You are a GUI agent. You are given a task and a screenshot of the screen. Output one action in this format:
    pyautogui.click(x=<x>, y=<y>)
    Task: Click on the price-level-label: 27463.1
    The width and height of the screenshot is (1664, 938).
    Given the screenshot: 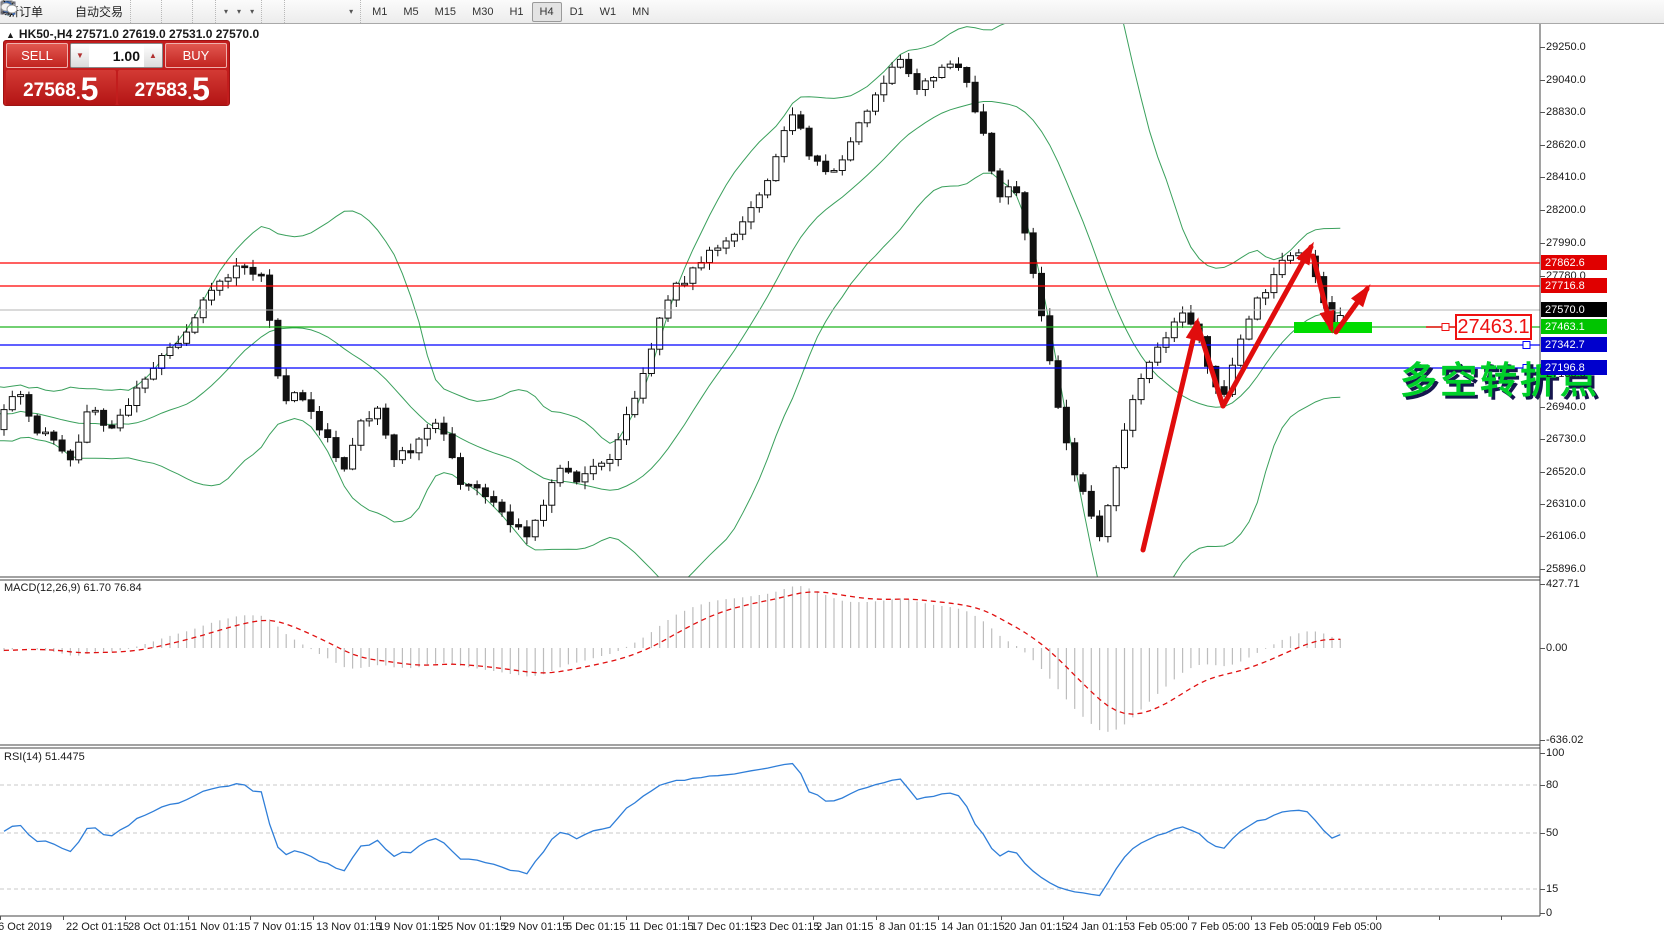 What is the action you would take?
    pyautogui.click(x=1574, y=326)
    